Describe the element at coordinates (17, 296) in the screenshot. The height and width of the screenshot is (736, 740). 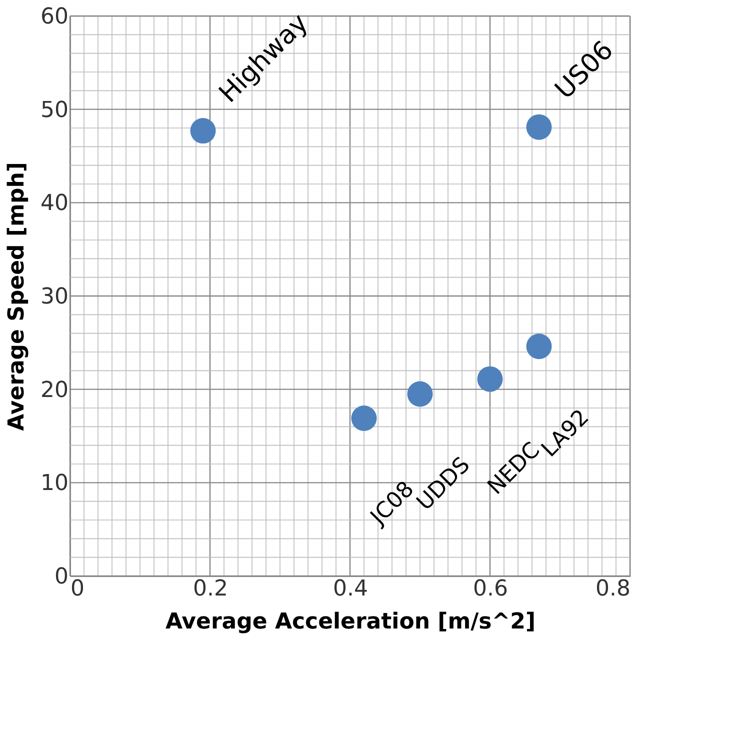
I see `y-axis-title: Average Speed [mph]` at that location.